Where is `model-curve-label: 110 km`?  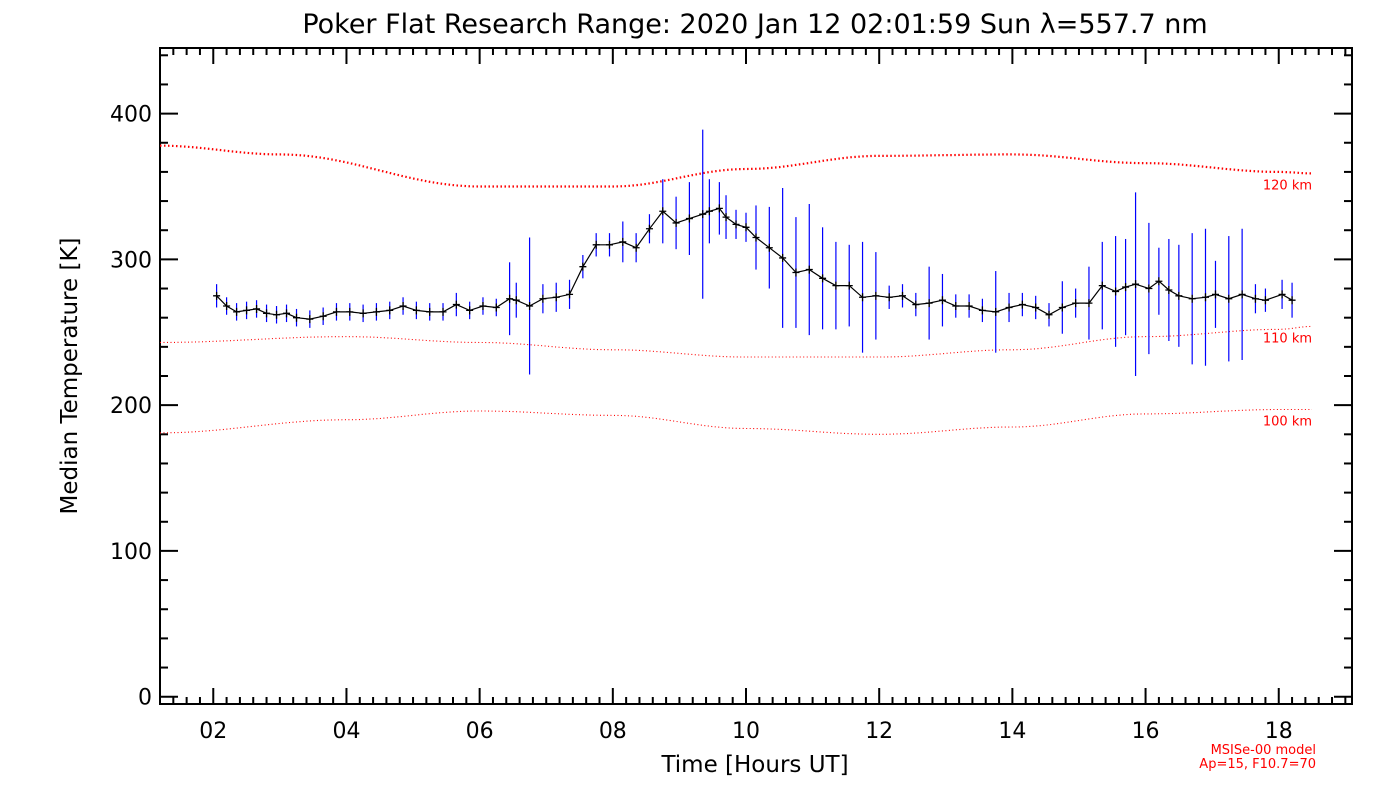 model-curve-label: 110 km is located at coordinates (1287, 338).